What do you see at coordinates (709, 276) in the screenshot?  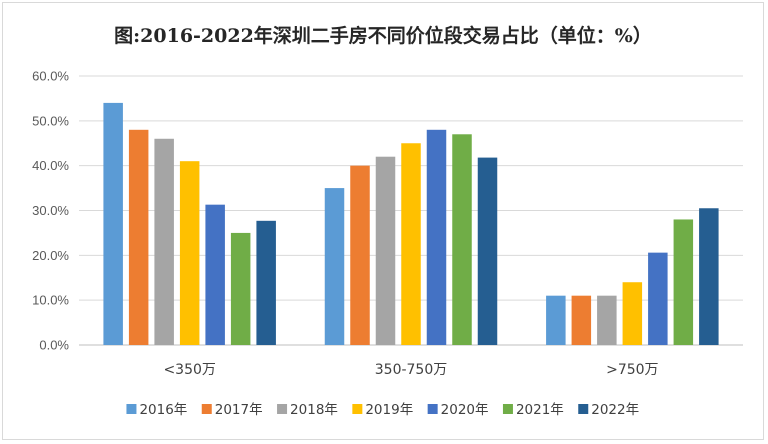 I see `bar-2022年-2` at bounding box center [709, 276].